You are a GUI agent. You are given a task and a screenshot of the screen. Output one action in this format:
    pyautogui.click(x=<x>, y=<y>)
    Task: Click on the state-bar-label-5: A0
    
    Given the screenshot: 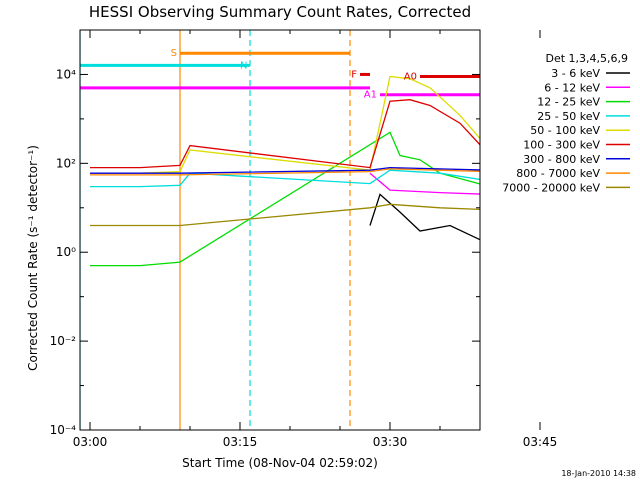 What is the action you would take?
    pyautogui.click(x=410, y=76)
    